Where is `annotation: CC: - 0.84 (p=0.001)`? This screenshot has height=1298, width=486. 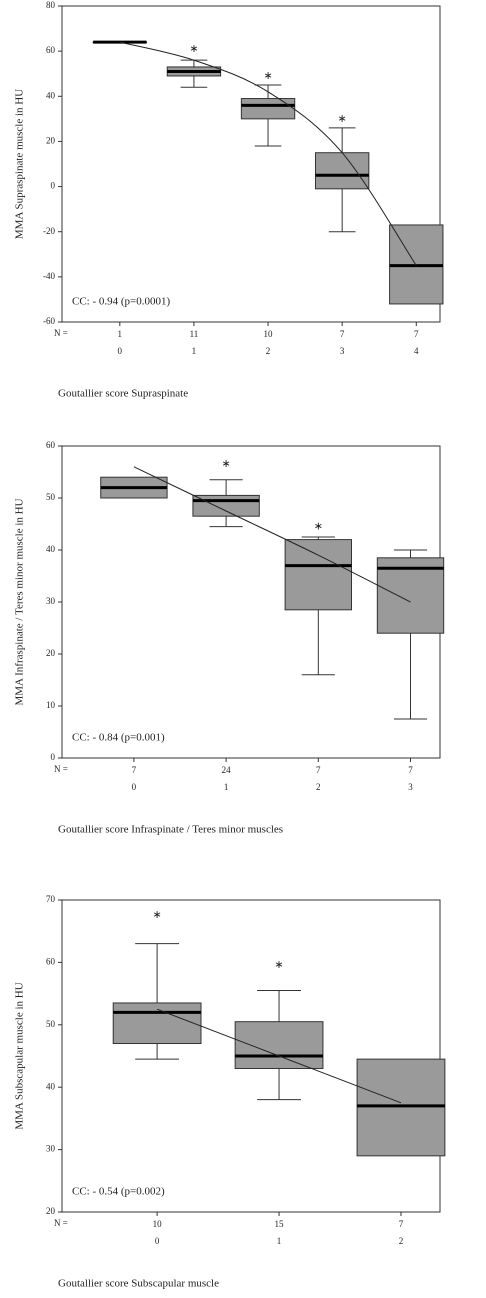
annotation: CC: - 0.84 (p=0.001) is located at coordinates (118, 738).